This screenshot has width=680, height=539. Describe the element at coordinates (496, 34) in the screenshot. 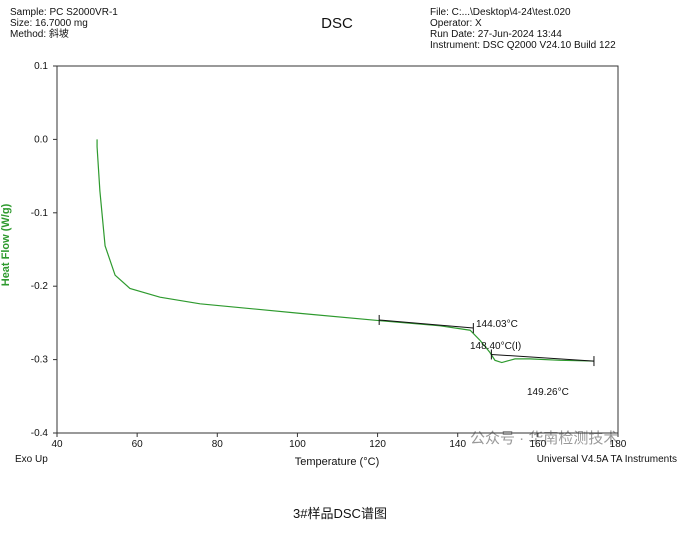

I see `header-right-line: Run Date: 27-Jun-2024 13:44` at that location.